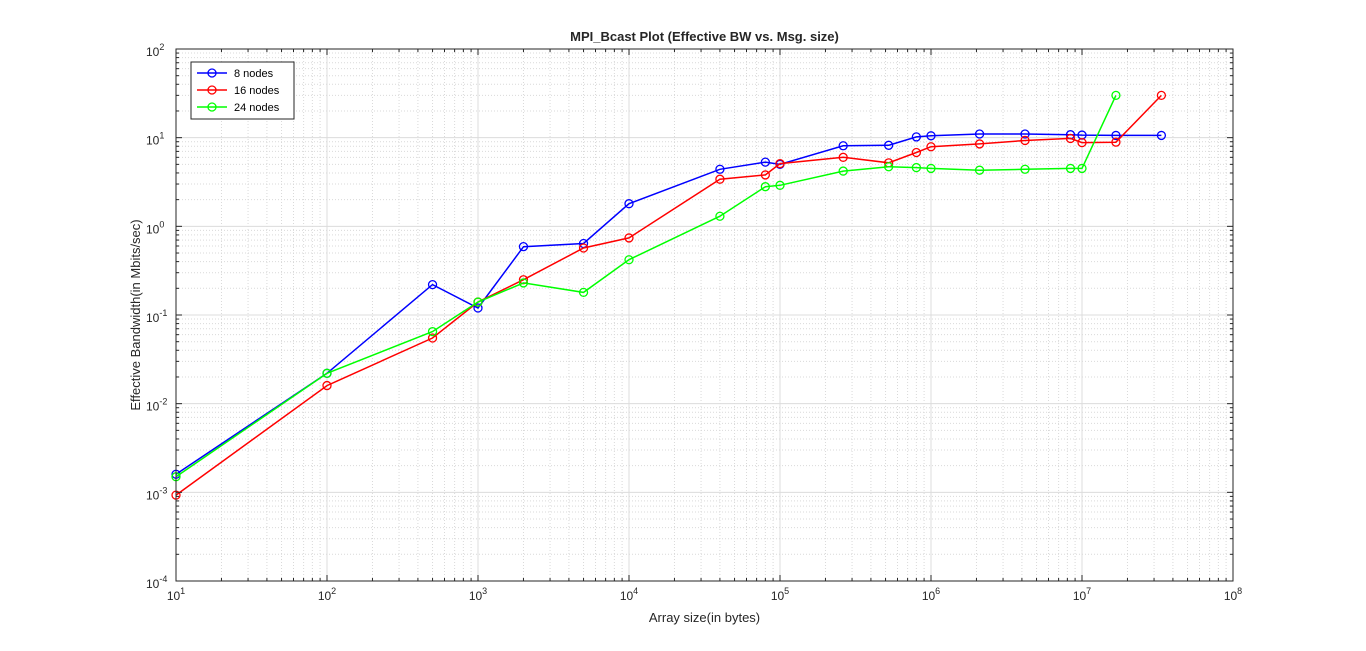  What do you see at coordinates (182, 591) in the screenshot?
I see `x-tick-exponent: 1` at bounding box center [182, 591].